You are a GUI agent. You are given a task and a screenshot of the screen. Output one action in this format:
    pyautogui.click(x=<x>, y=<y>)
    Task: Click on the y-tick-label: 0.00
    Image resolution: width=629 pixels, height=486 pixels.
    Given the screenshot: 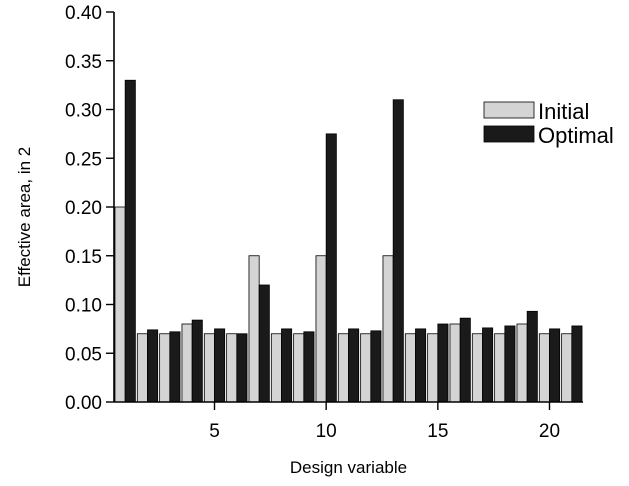 What is the action you would take?
    pyautogui.click(x=83, y=403)
    